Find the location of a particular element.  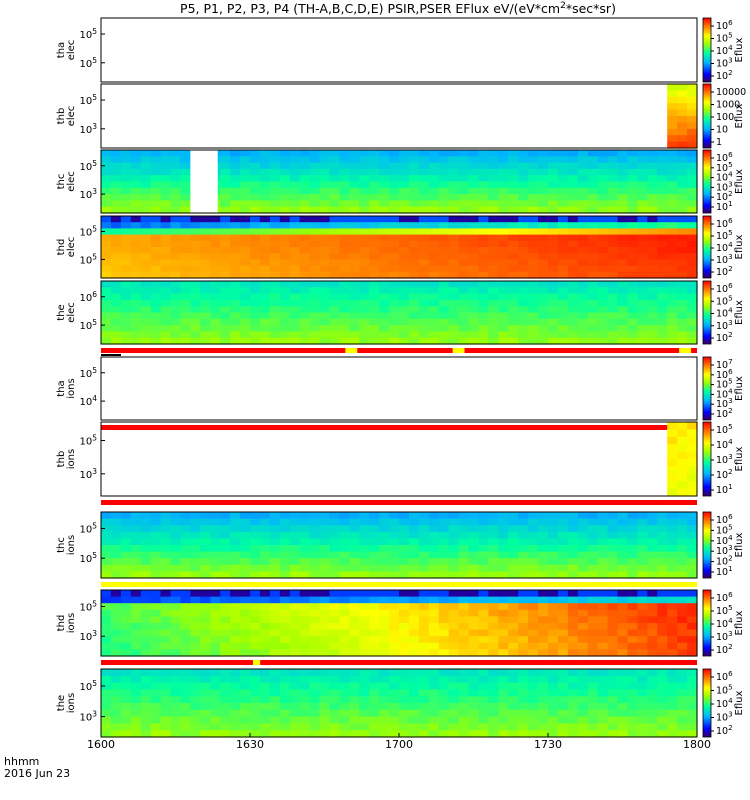

panel-label-probe: tha is located at coordinates (61, 388).